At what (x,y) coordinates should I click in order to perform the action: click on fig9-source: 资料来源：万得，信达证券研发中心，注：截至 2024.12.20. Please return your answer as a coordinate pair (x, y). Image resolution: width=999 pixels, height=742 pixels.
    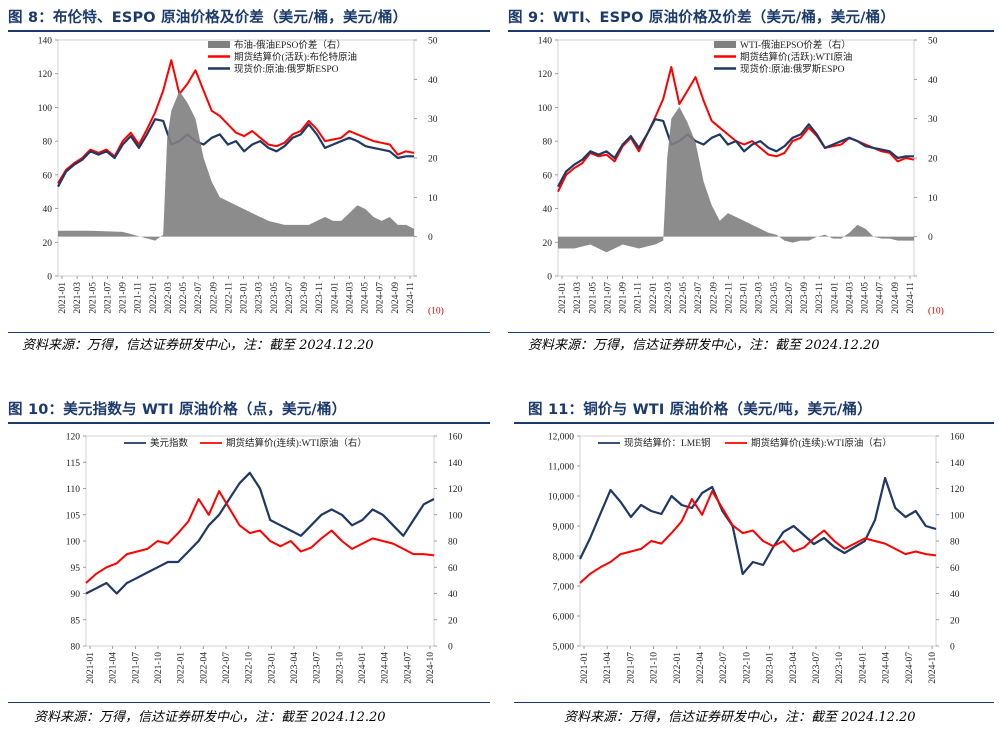
    Looking at the image, I should click on (704, 345).